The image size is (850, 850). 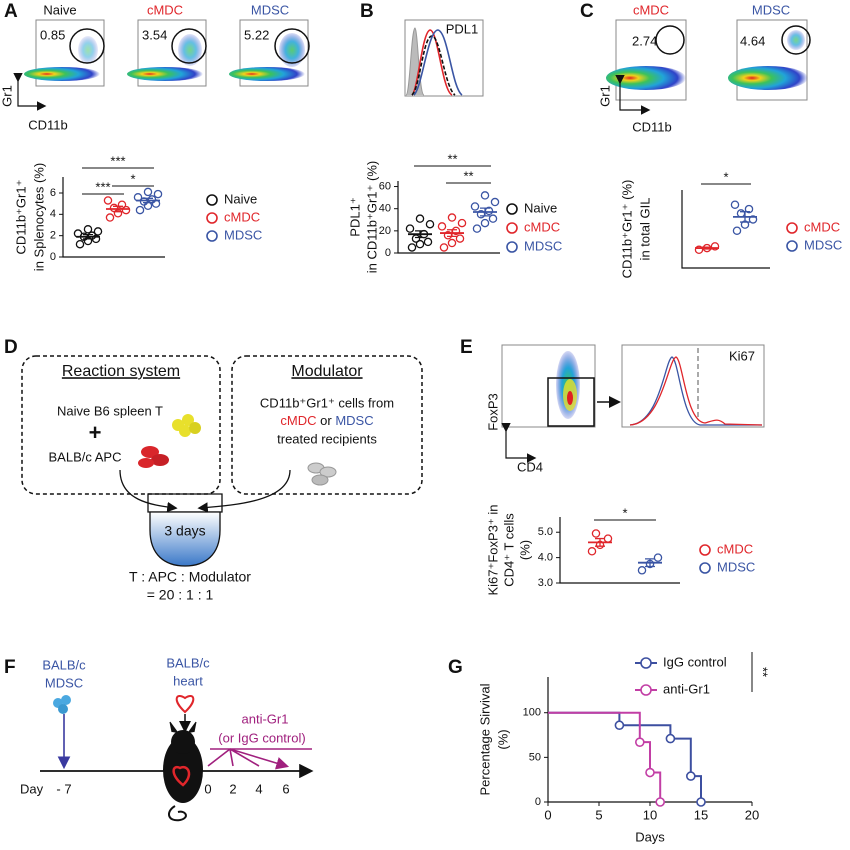 I want to click on x-tick-label: 15, so click(x=701, y=814).